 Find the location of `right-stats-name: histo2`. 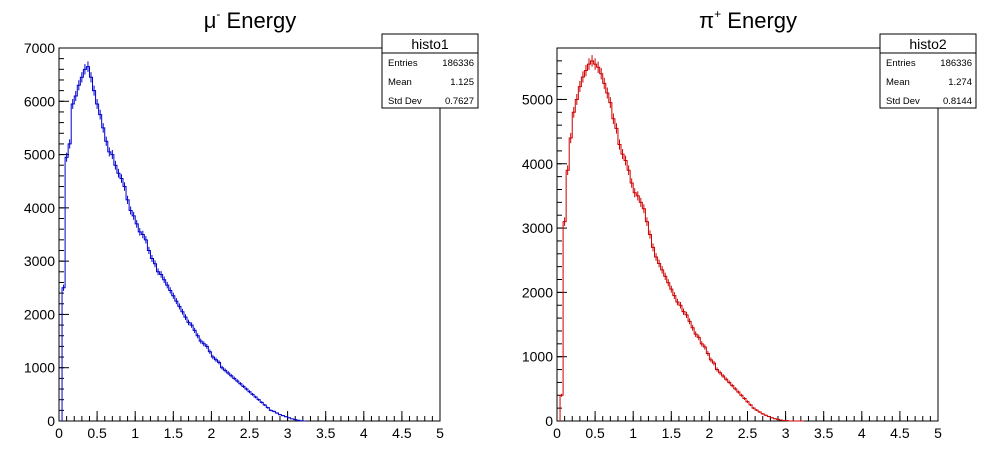

right-stats-name: histo2 is located at coordinates (928, 44).